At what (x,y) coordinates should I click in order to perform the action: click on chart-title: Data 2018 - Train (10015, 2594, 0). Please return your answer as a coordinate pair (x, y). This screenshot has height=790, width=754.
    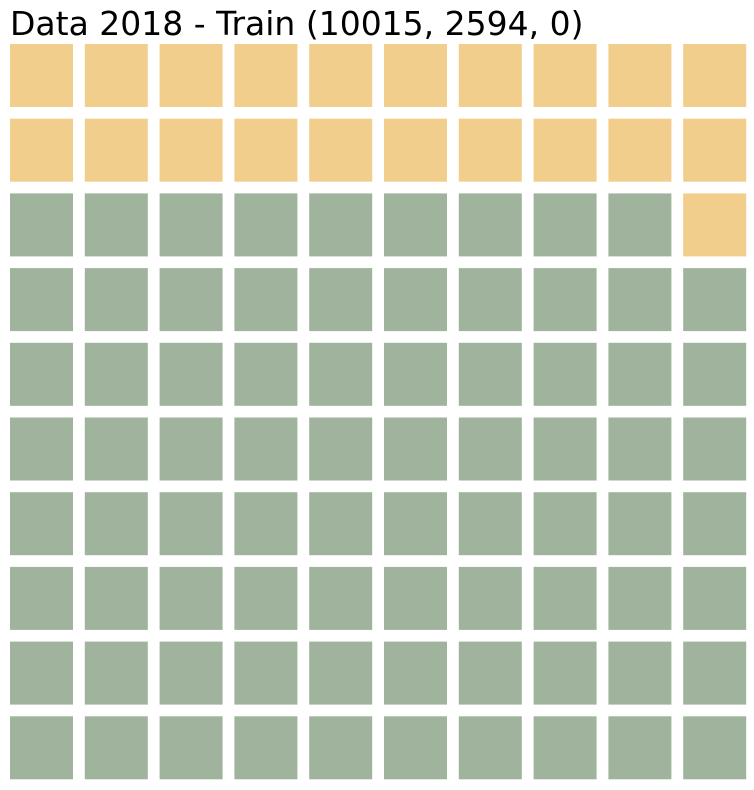
    Looking at the image, I should click on (297, 23).